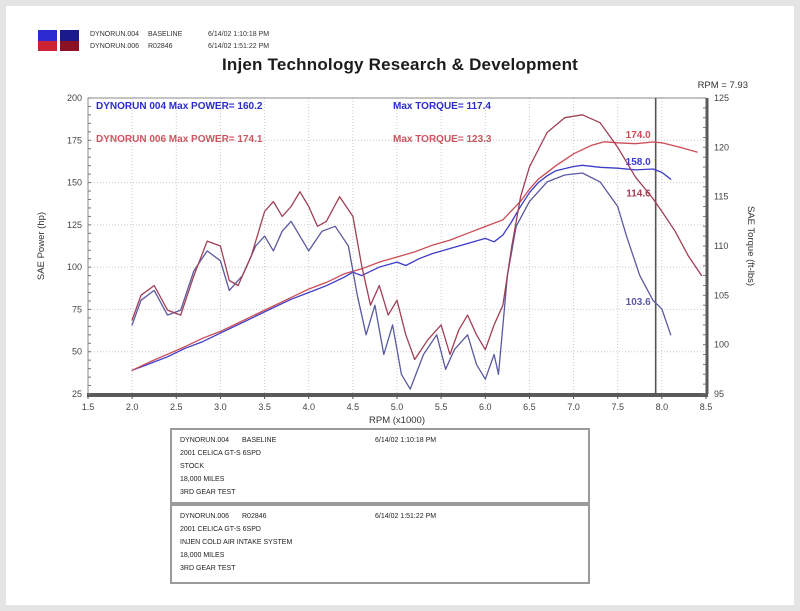 The image size is (800, 611). What do you see at coordinates (115, 46) in the screenshot?
I see `run2-name: DYNORUN.006` at bounding box center [115, 46].